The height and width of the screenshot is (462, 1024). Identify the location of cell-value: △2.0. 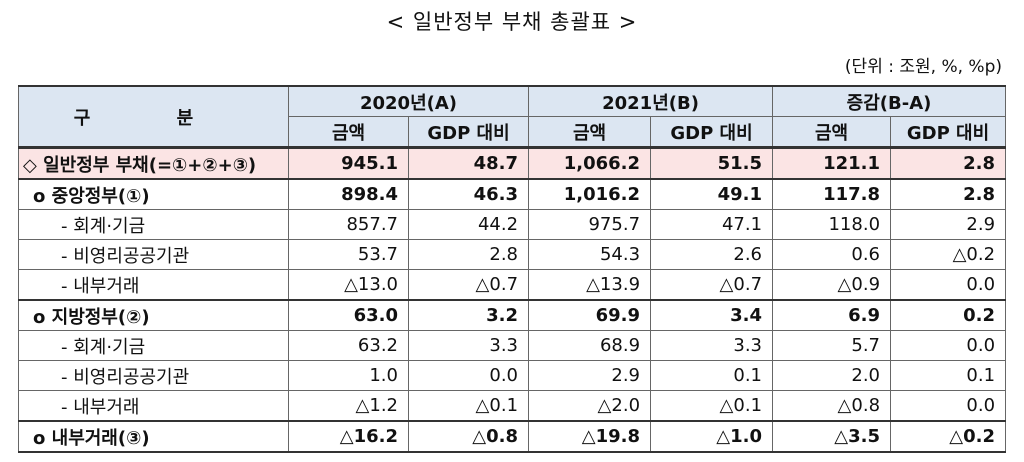
(590, 406).